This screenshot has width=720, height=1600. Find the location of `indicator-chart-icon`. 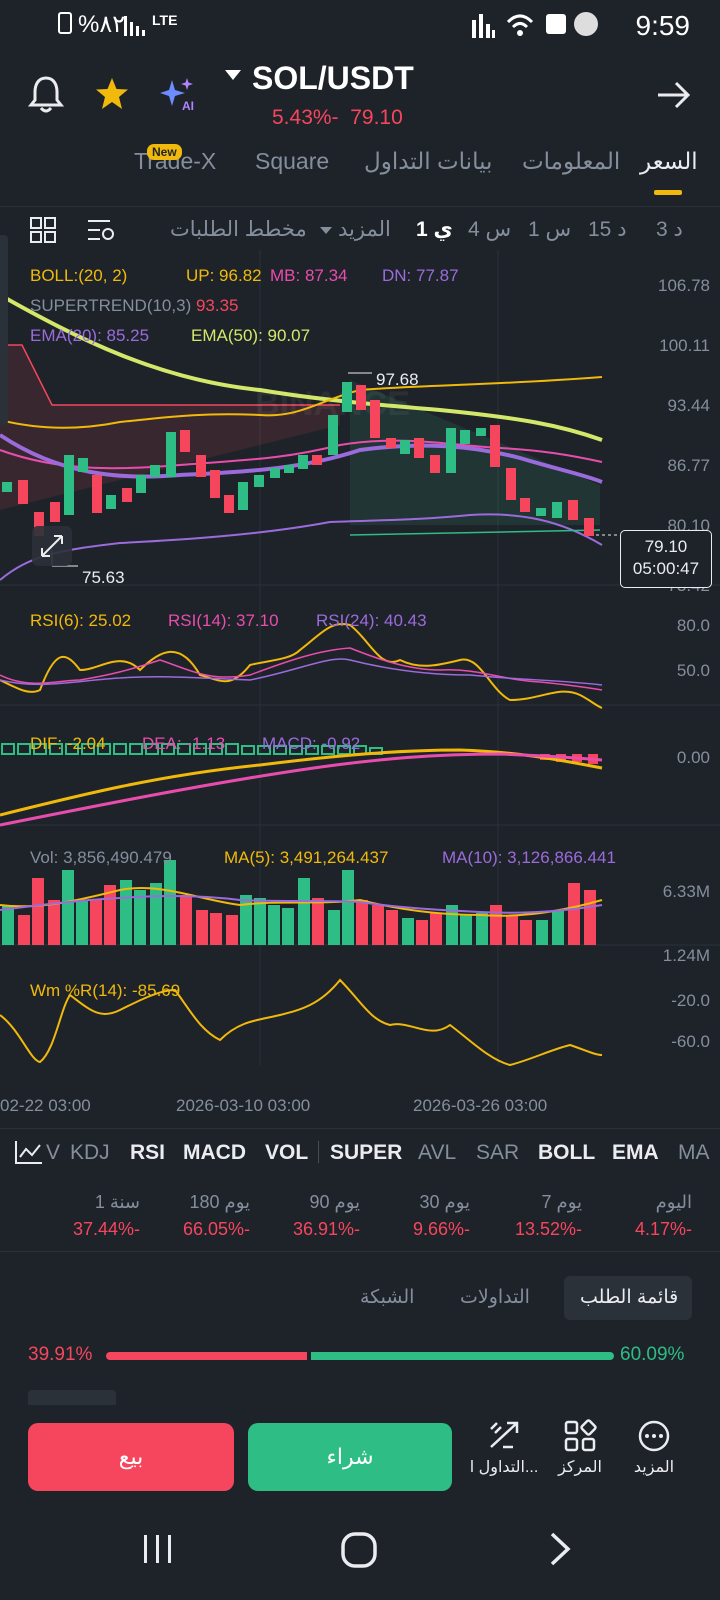

indicator-chart-icon is located at coordinates (29, 1152).